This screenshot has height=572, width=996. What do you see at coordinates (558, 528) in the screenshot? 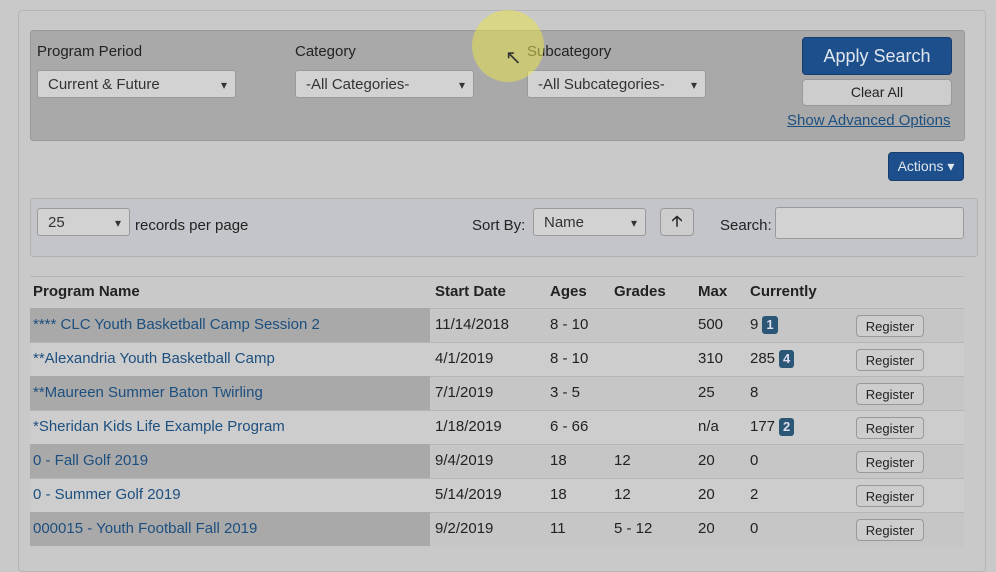
I see `cell: 11` at bounding box center [558, 528].